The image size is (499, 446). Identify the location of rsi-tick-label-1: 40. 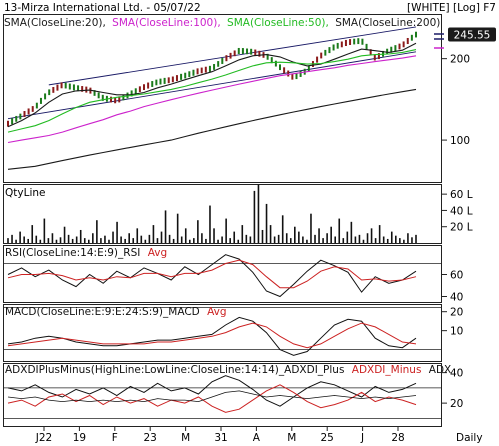
(456, 298).